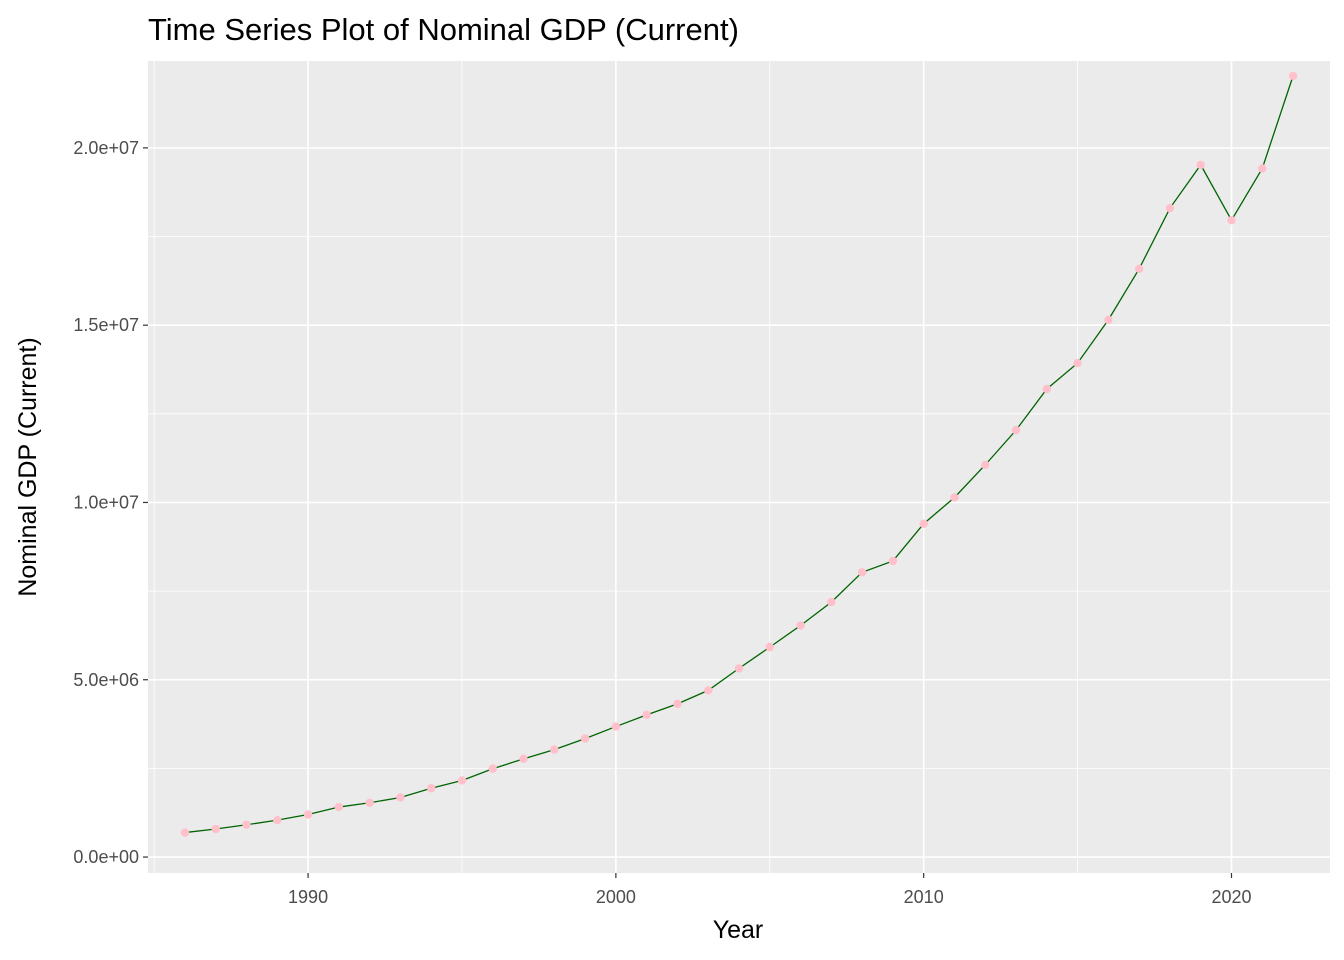 The width and height of the screenshot is (1344, 960). Describe the element at coordinates (106, 502) in the screenshot. I see `y-tick-label: 1.0e+07` at that location.